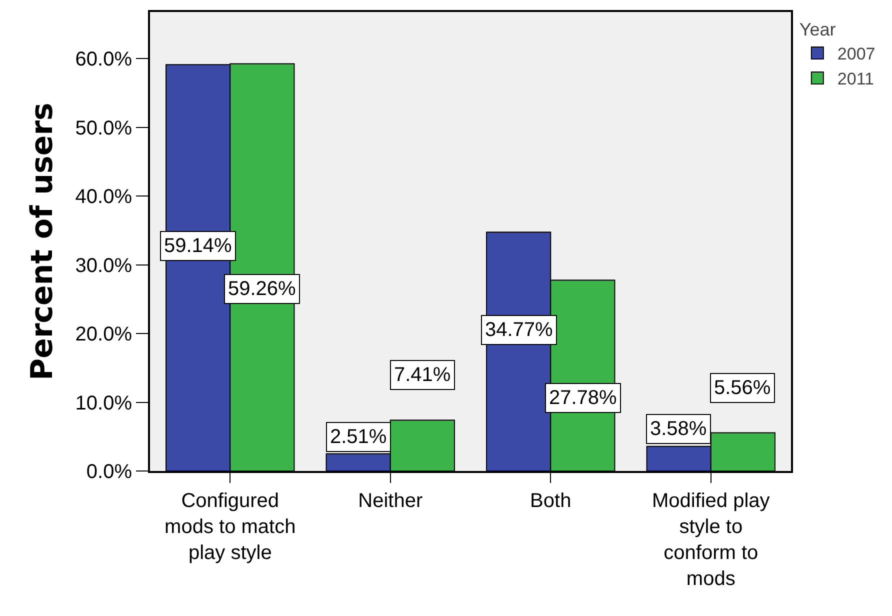 The width and height of the screenshot is (892, 616). Describe the element at coordinates (103, 197) in the screenshot. I see `y-tick-label: 40.0%` at that location.